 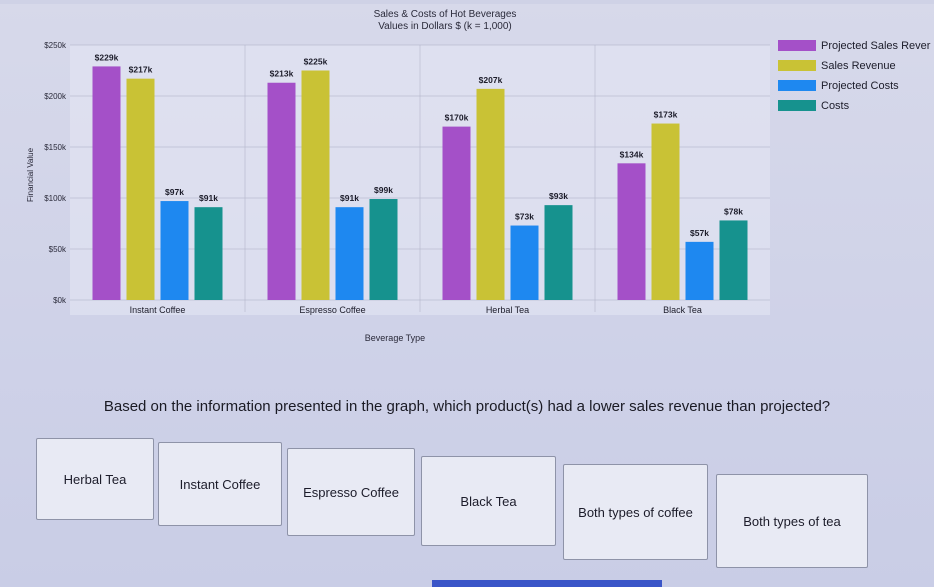 What do you see at coordinates (635, 512) in the screenshot?
I see `answer-both-coffee: Both types of coffee` at bounding box center [635, 512].